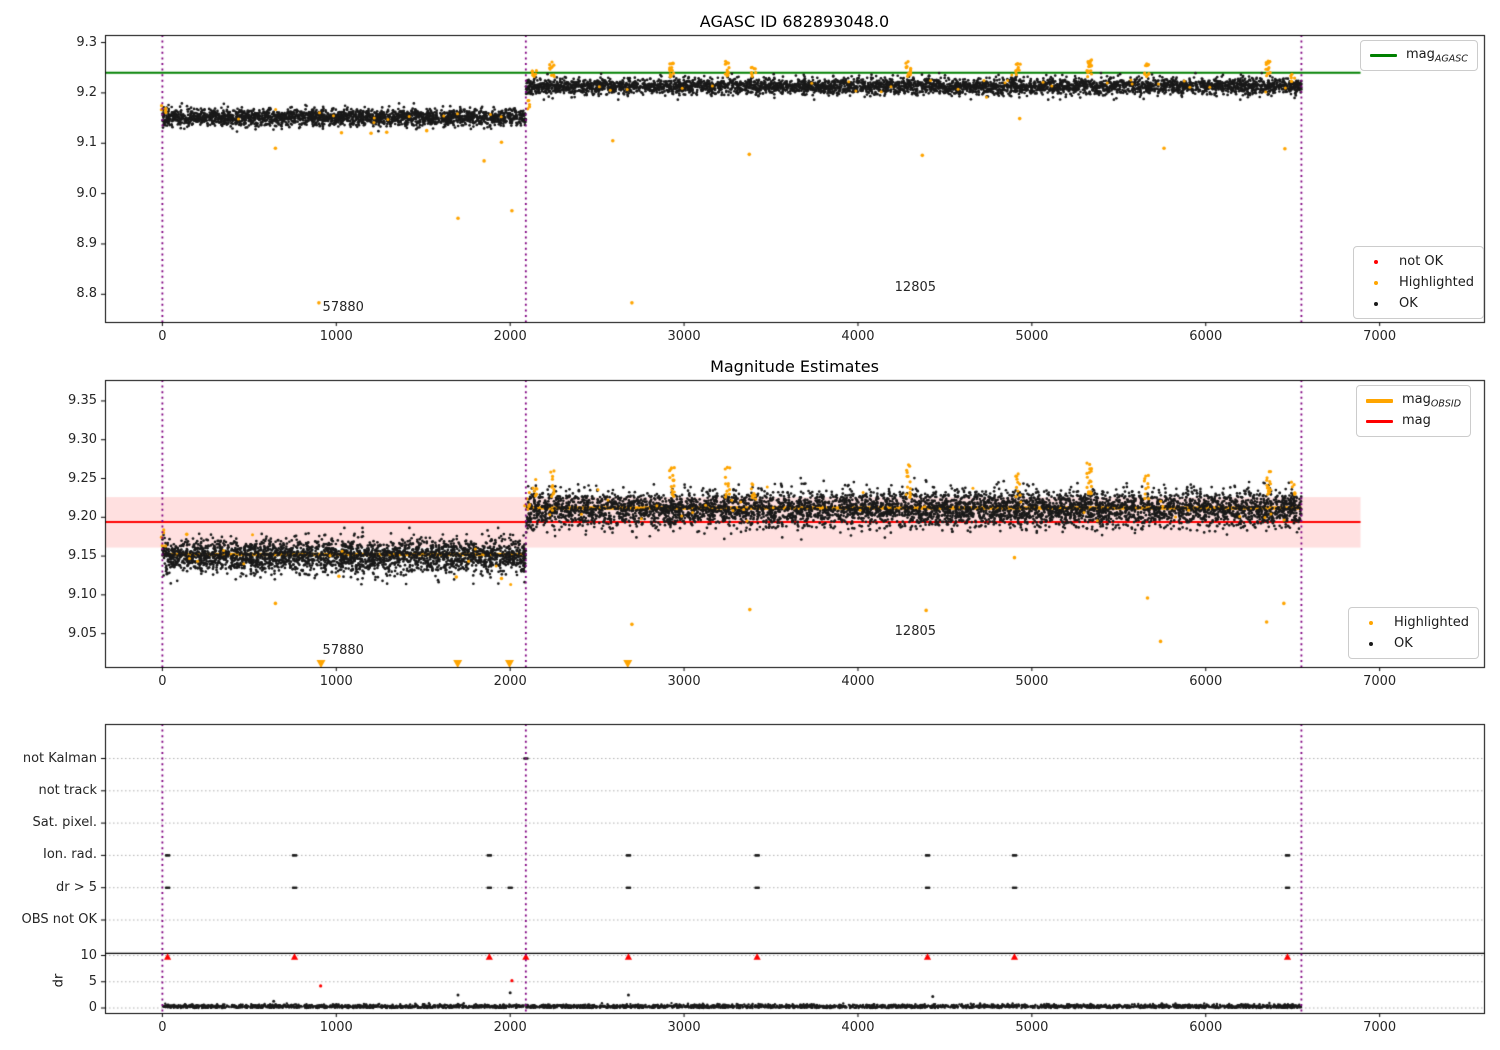 The image size is (1500, 1050). Describe the element at coordinates (336, 681) in the screenshot. I see `ax2-xtick-label: 1000` at that location.